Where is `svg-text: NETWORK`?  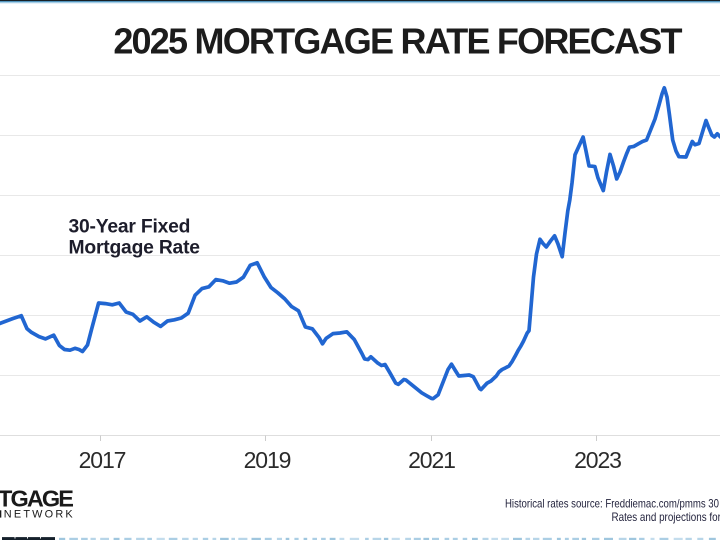 svg-text: NETWORK is located at coordinates (39, 515).